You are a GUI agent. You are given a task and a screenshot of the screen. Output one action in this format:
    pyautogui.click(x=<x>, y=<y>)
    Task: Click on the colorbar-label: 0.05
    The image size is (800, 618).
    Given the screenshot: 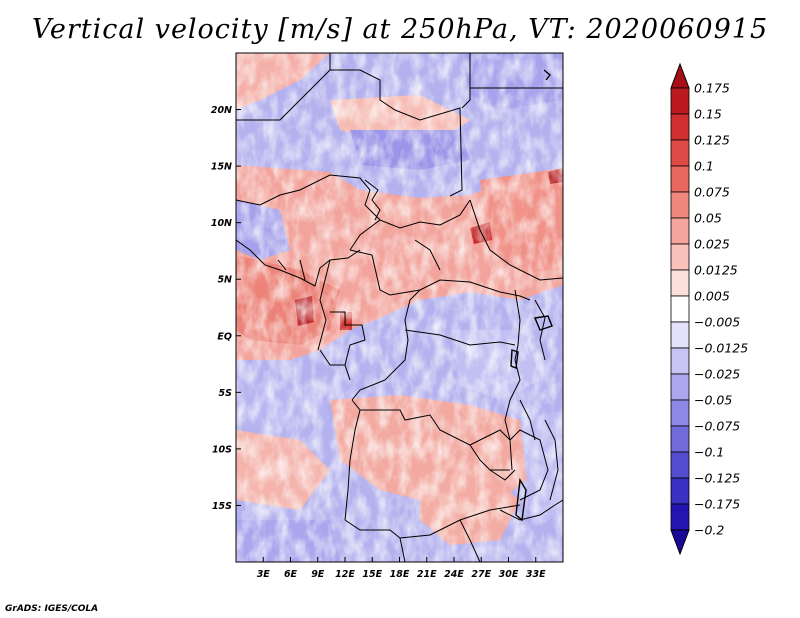 What is the action you would take?
    pyautogui.click(x=708, y=218)
    